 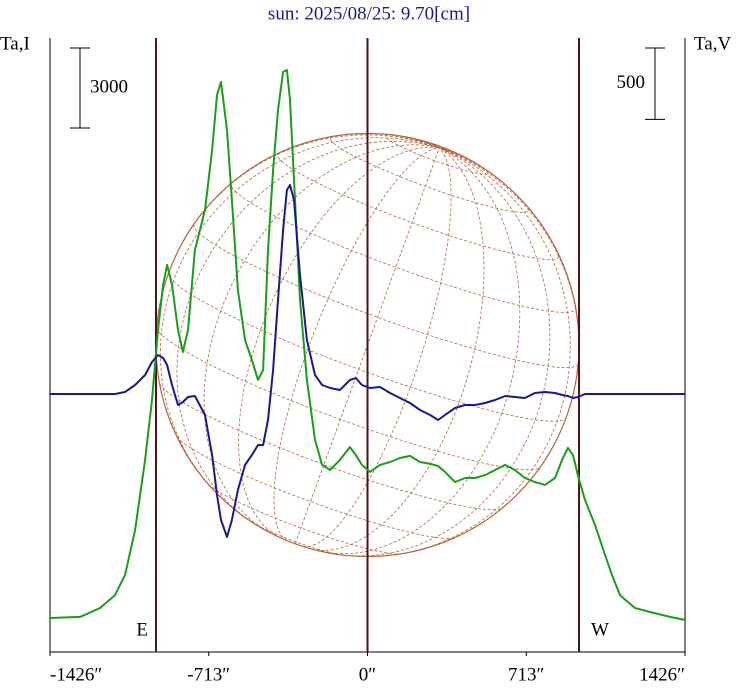 I want to click on x-tick-label: 713″, so click(x=526, y=674).